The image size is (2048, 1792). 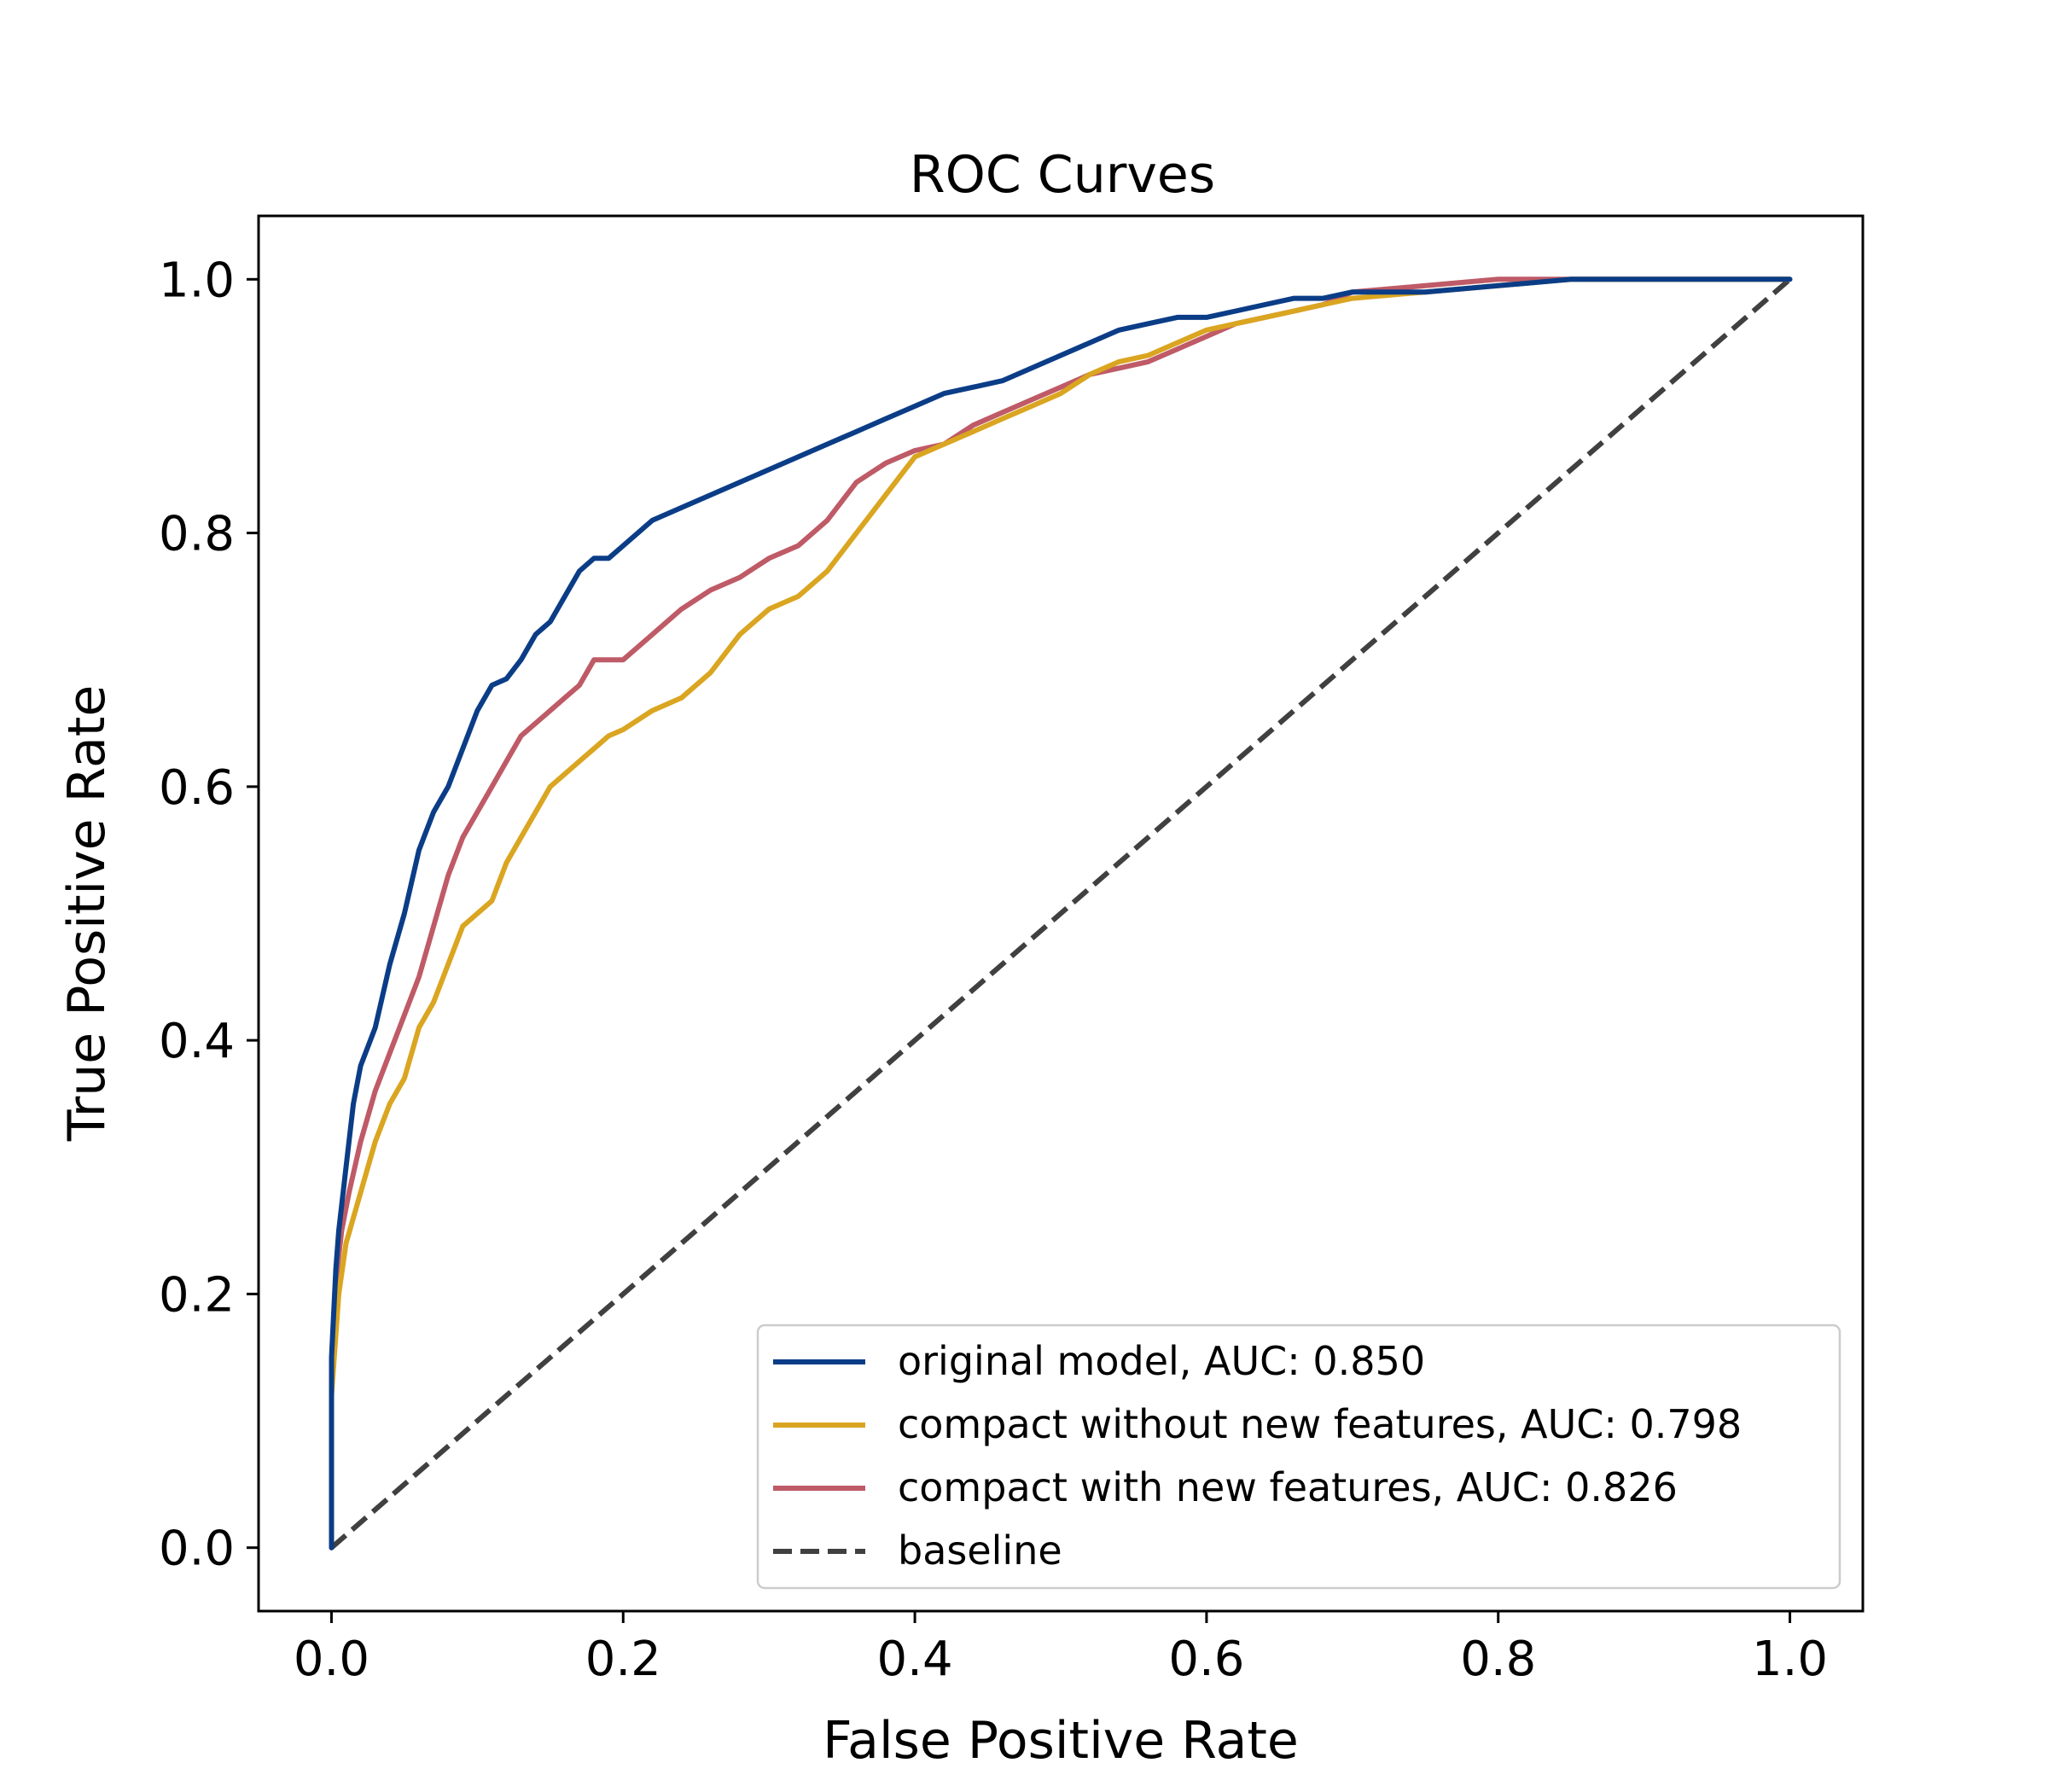 I want to click on x-tick-label: 0.4, so click(x=915, y=1659).